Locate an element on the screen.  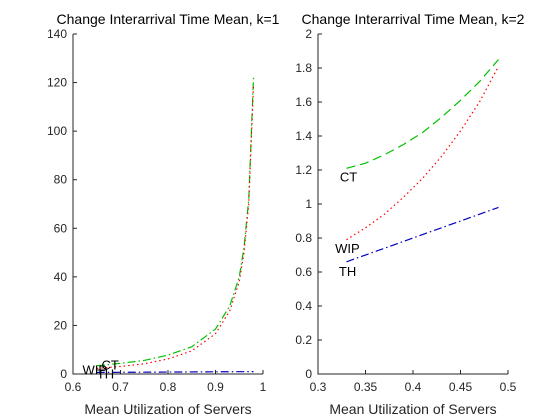
left-chart-xtick-label: 1 is located at coordinates (263, 387).